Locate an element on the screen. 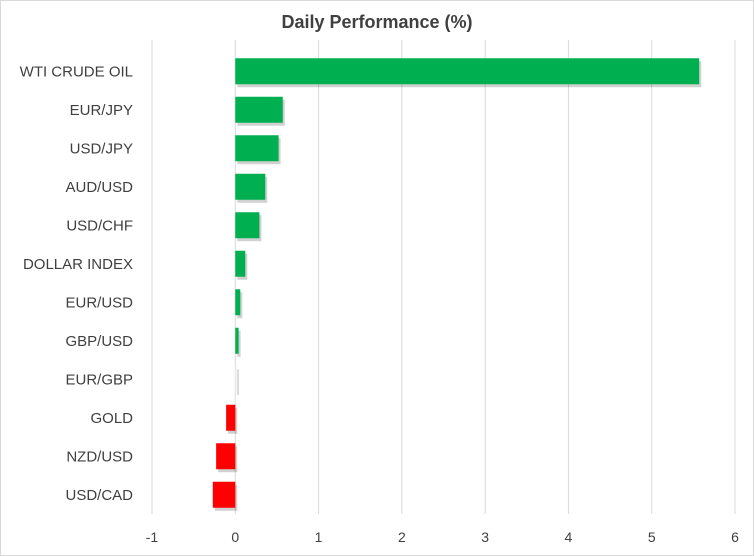 The width and height of the screenshot is (754, 556). category-label: GBP/USD is located at coordinates (99, 341).